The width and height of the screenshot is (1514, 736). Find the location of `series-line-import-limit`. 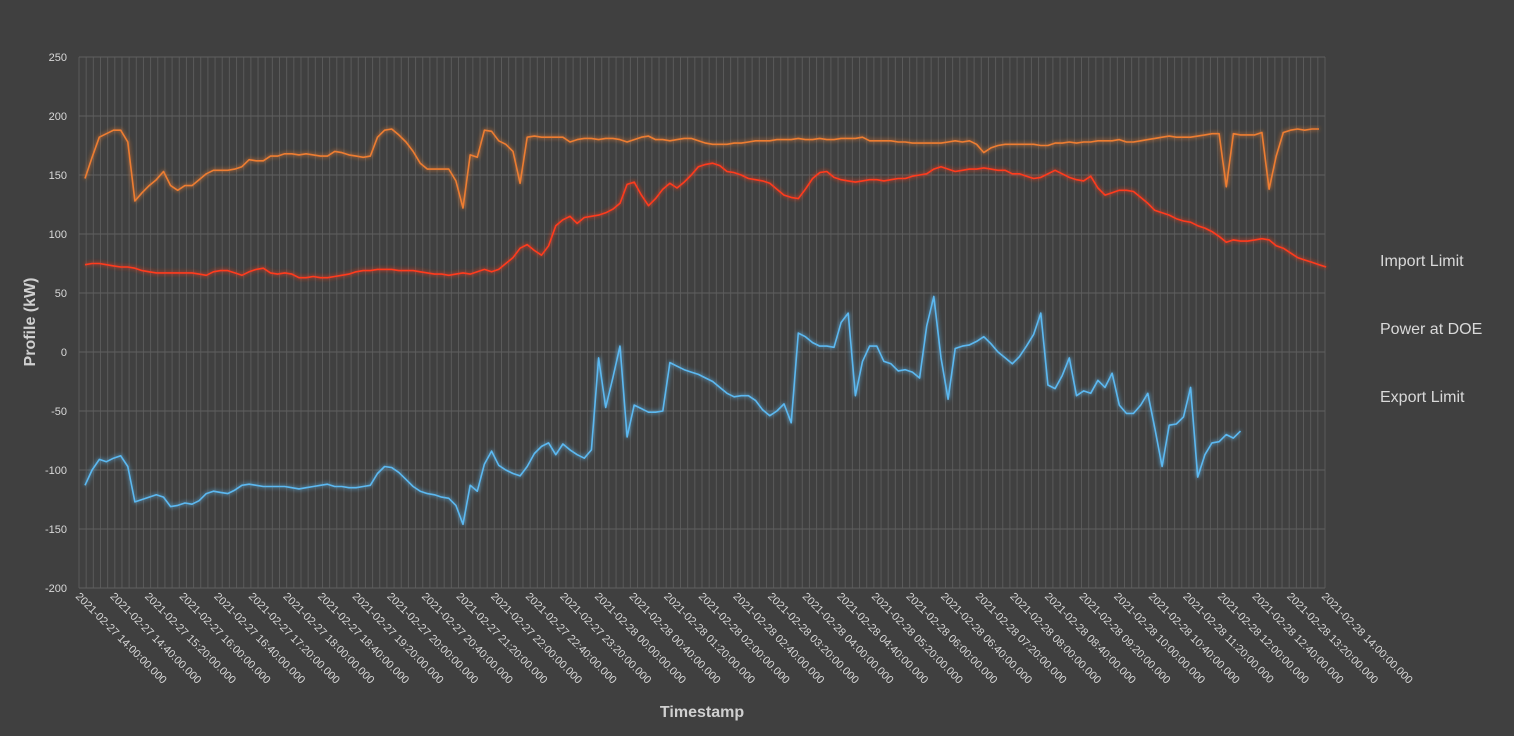

series-line-import-limit is located at coordinates (701, 168).